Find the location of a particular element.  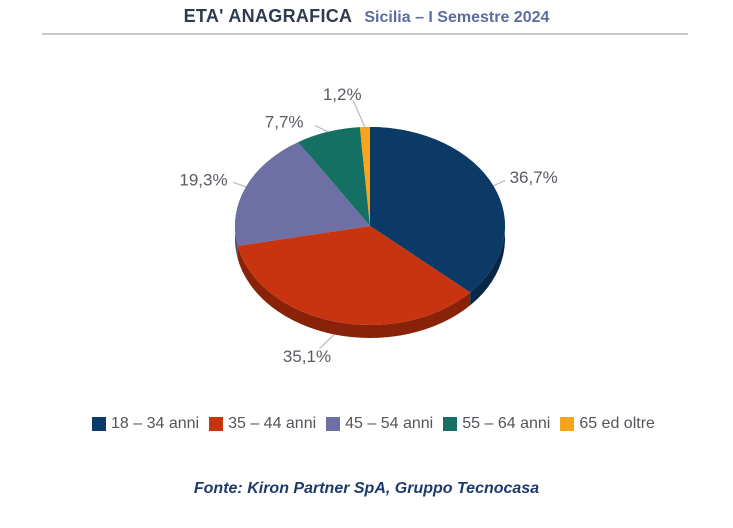

slice-value-label-65-ed-oltre: 1,2% is located at coordinates (342, 94).